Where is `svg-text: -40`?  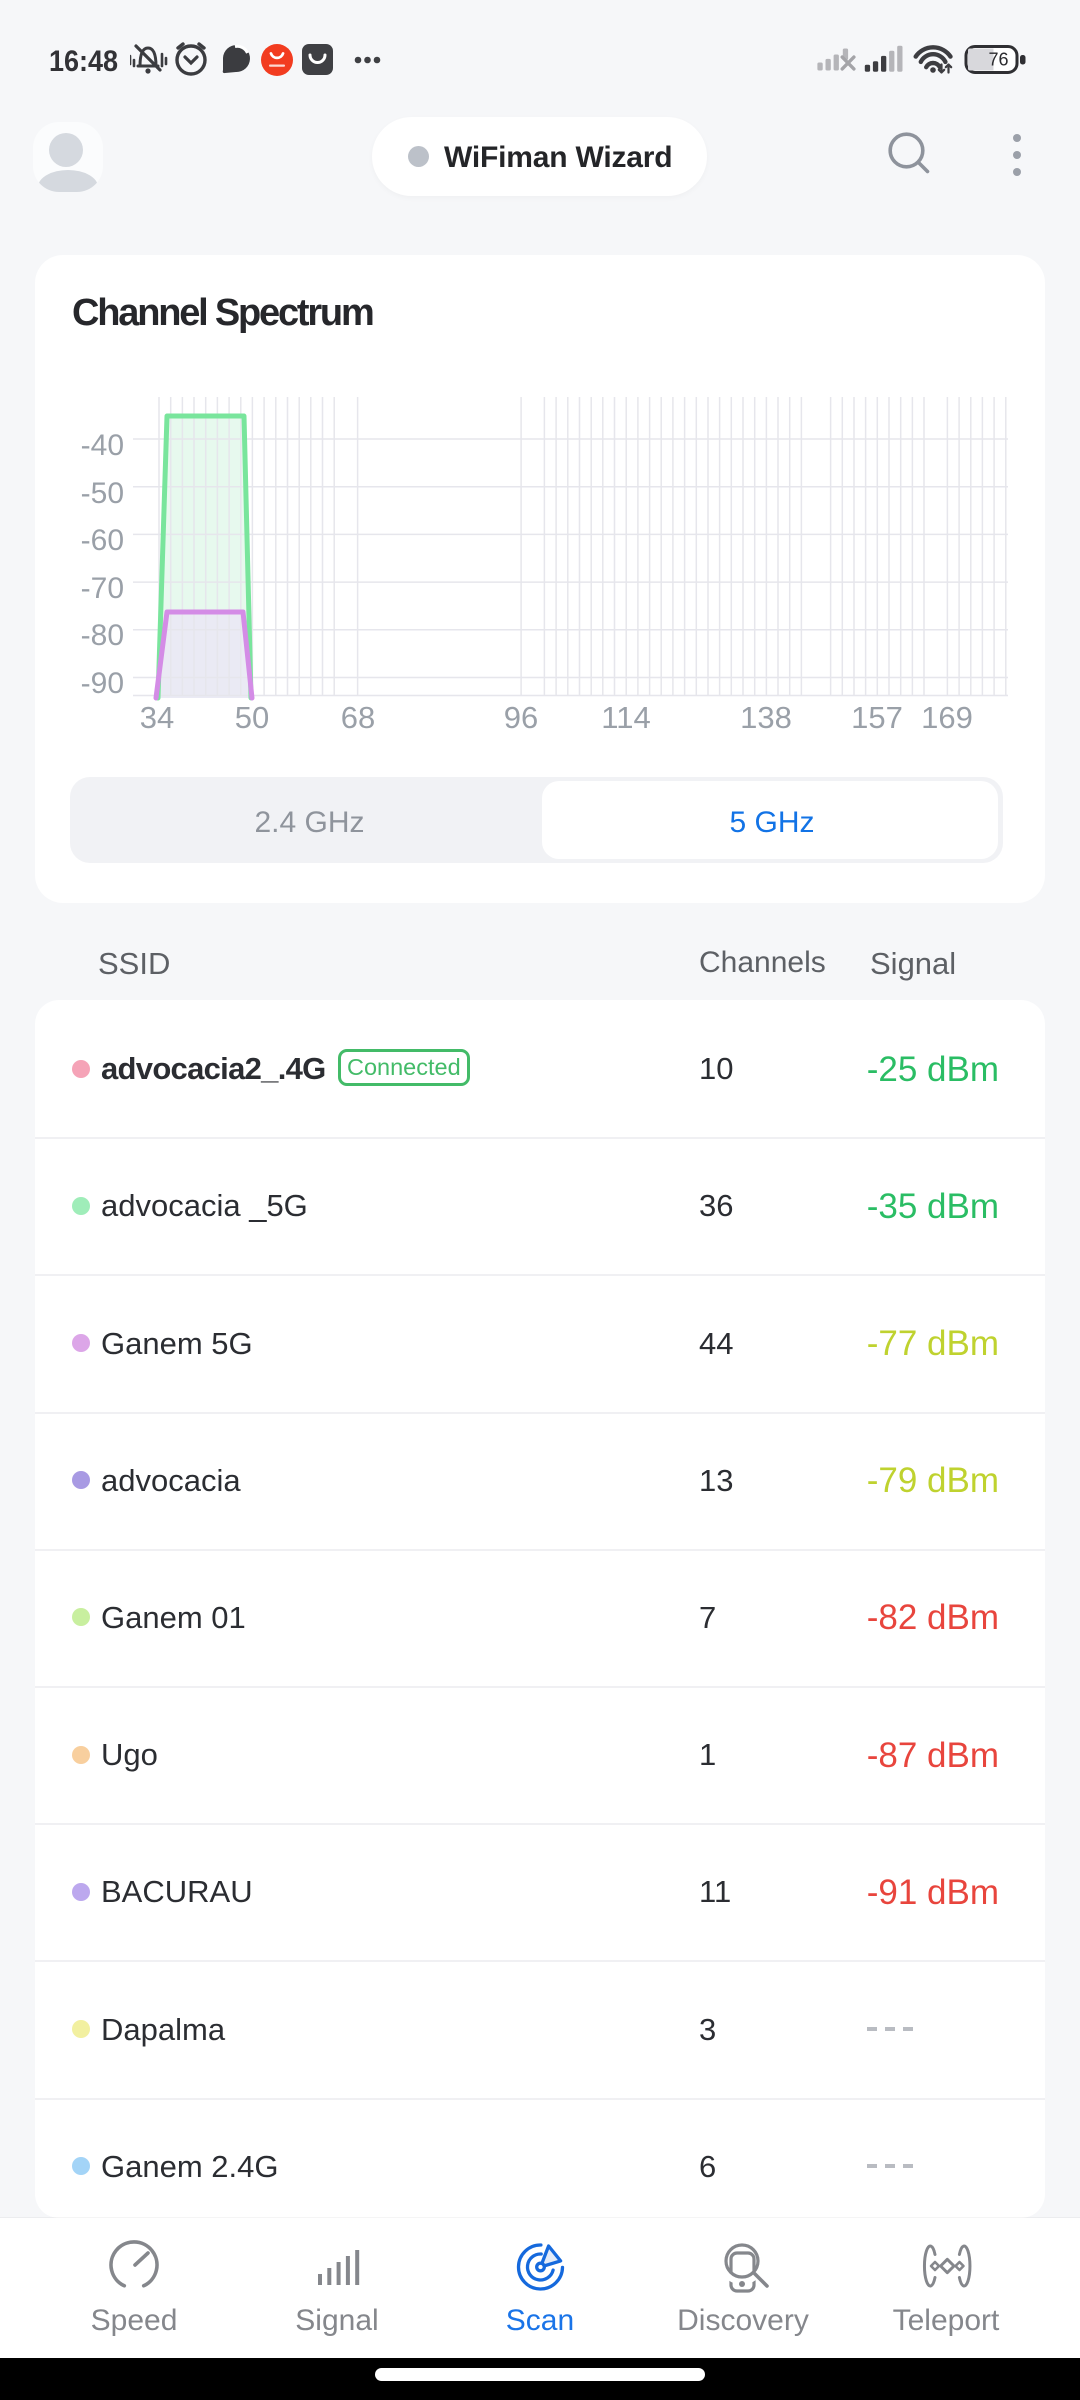 svg-text: -40 is located at coordinates (102, 445).